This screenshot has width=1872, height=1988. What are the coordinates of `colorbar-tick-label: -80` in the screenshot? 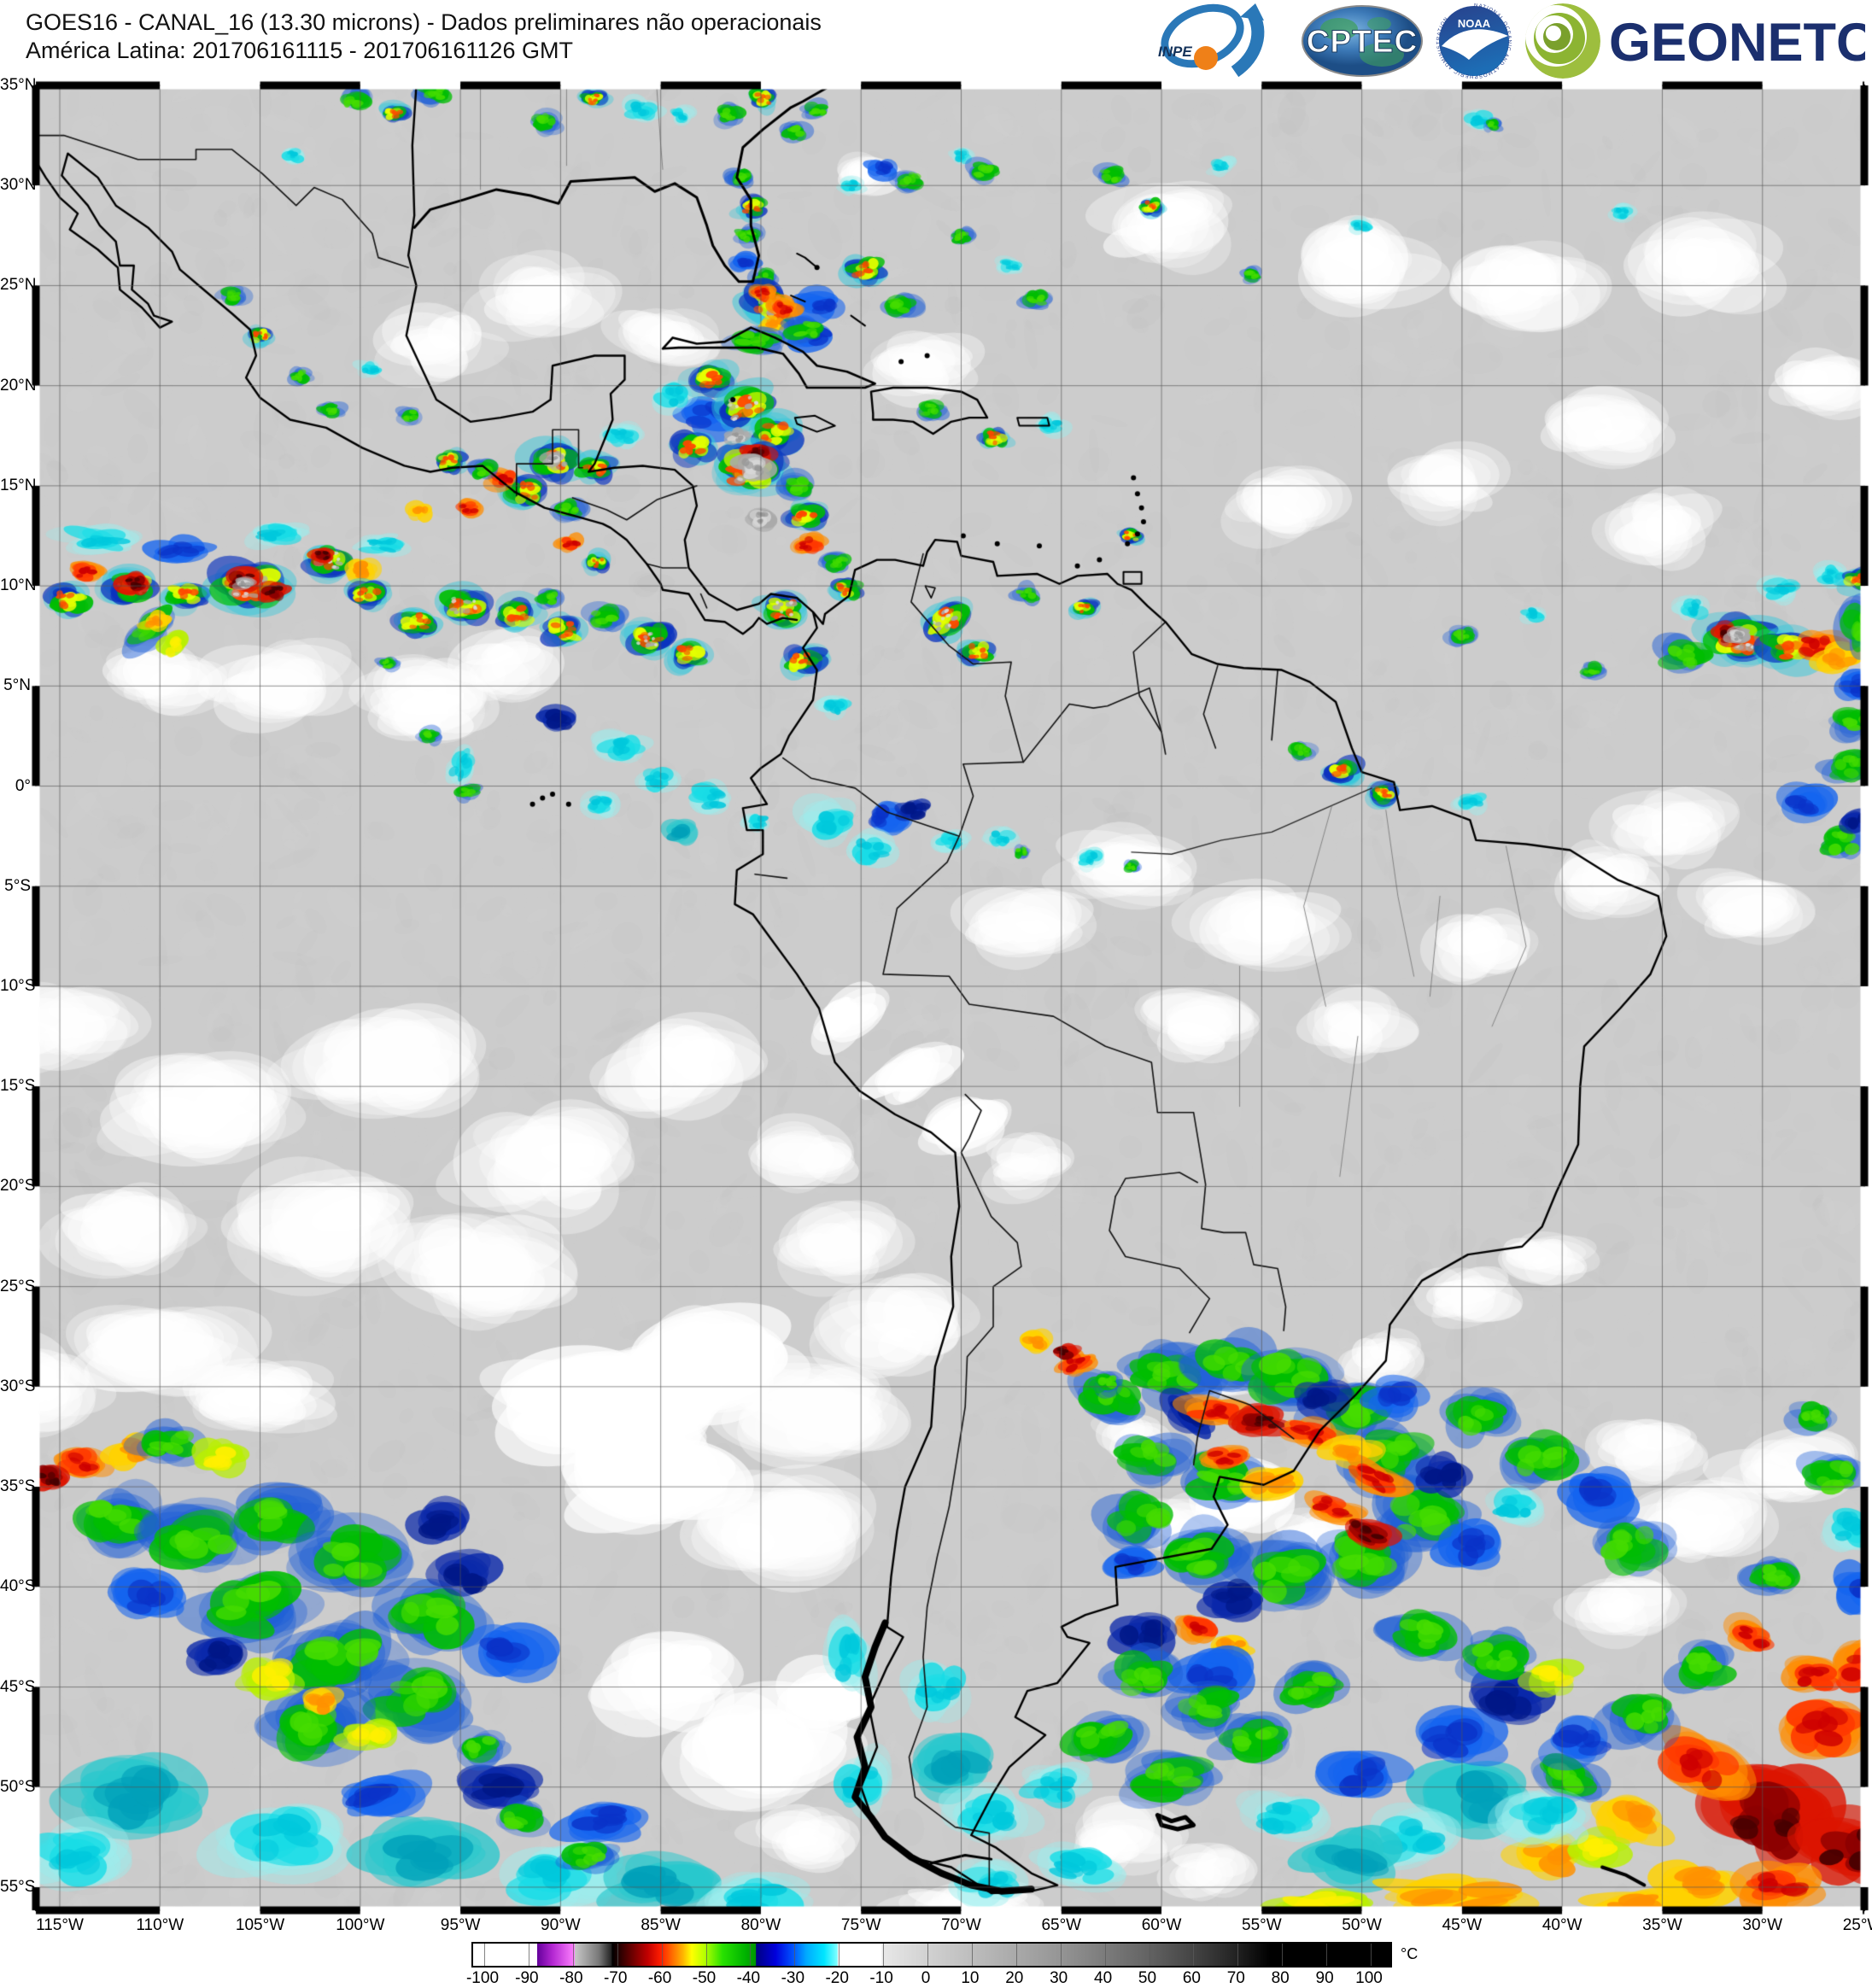 It's located at (571, 1978).